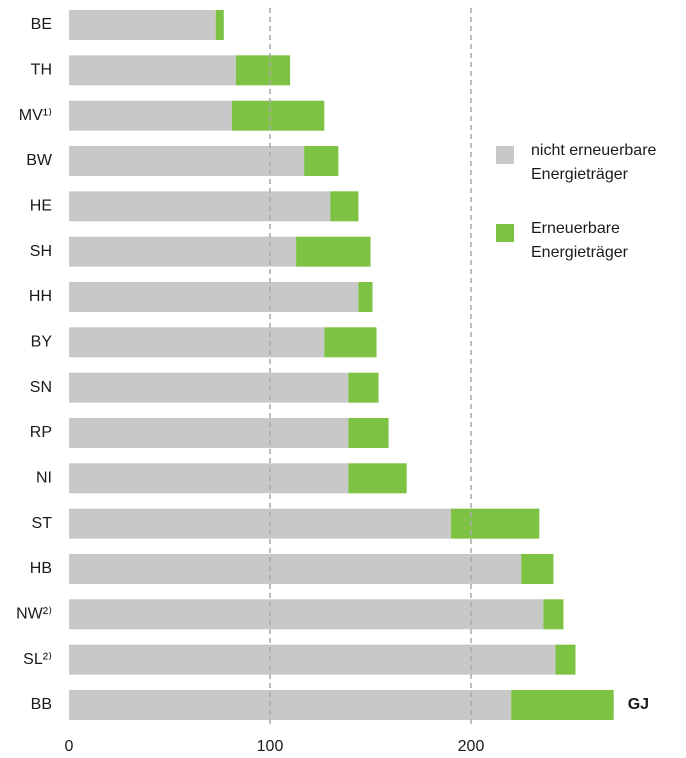 The height and width of the screenshot is (758, 686). I want to click on x-tick-label: 100, so click(270, 746).